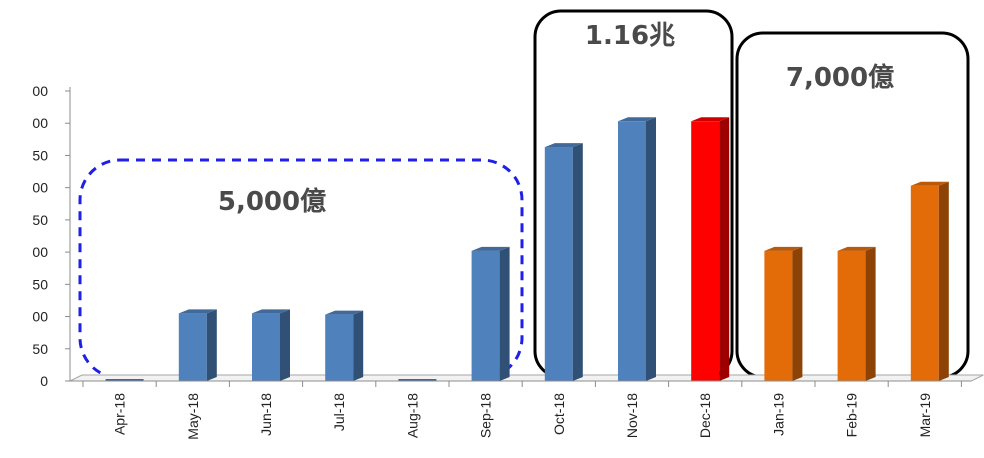  I want to click on x-tick-label: Feb-19, so click(852, 415).